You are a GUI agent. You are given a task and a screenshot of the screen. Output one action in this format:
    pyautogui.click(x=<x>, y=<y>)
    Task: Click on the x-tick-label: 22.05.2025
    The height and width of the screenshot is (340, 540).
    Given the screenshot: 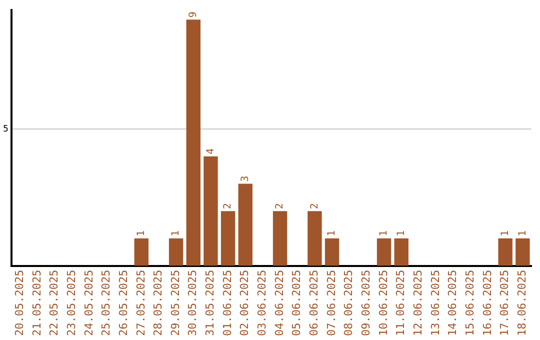 What is the action you would take?
    pyautogui.click(x=54, y=303)
    